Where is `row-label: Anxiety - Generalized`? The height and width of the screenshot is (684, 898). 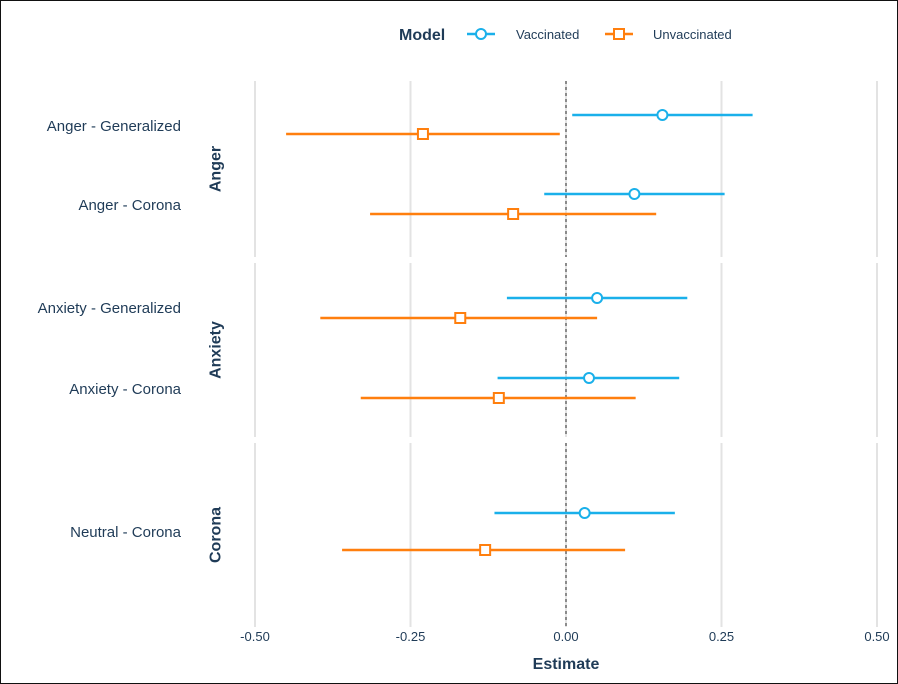 row-label: Anxiety - Generalized is located at coordinates (109, 308).